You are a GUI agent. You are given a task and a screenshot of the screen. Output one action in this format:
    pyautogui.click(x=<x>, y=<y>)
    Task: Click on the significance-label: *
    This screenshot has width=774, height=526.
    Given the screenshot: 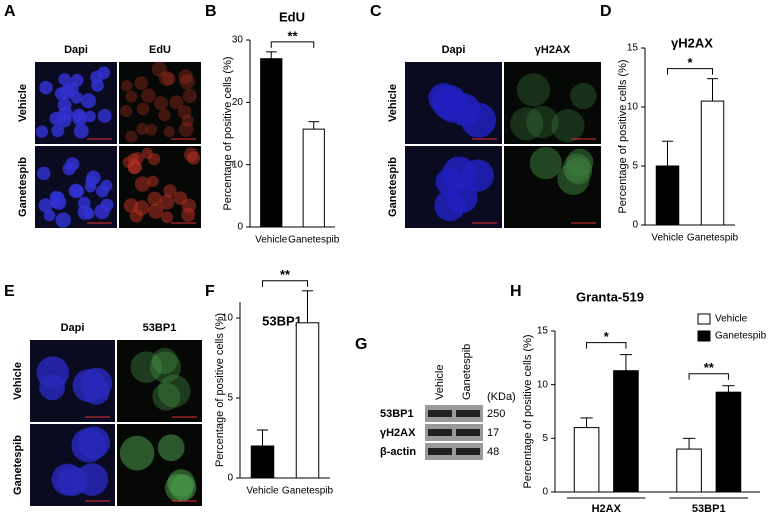 What is the action you would take?
    pyautogui.click(x=607, y=336)
    